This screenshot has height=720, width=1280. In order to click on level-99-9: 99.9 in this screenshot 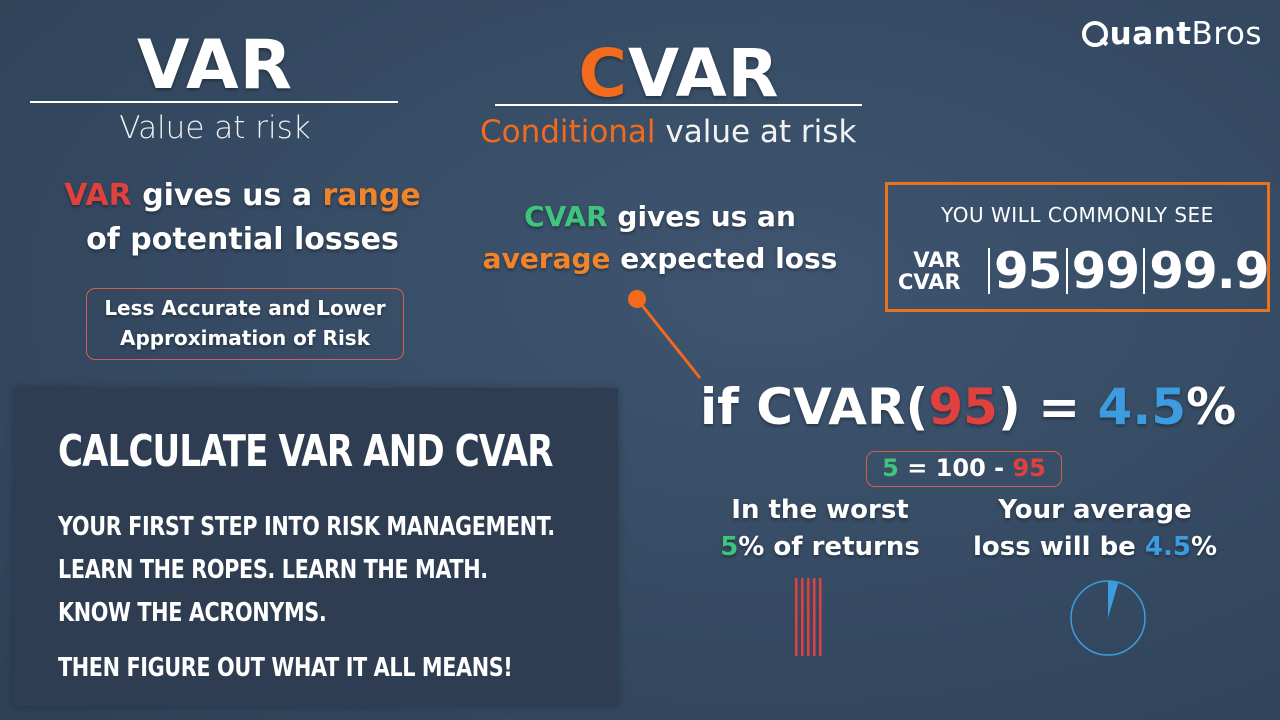, I will do `click(1209, 271)`.